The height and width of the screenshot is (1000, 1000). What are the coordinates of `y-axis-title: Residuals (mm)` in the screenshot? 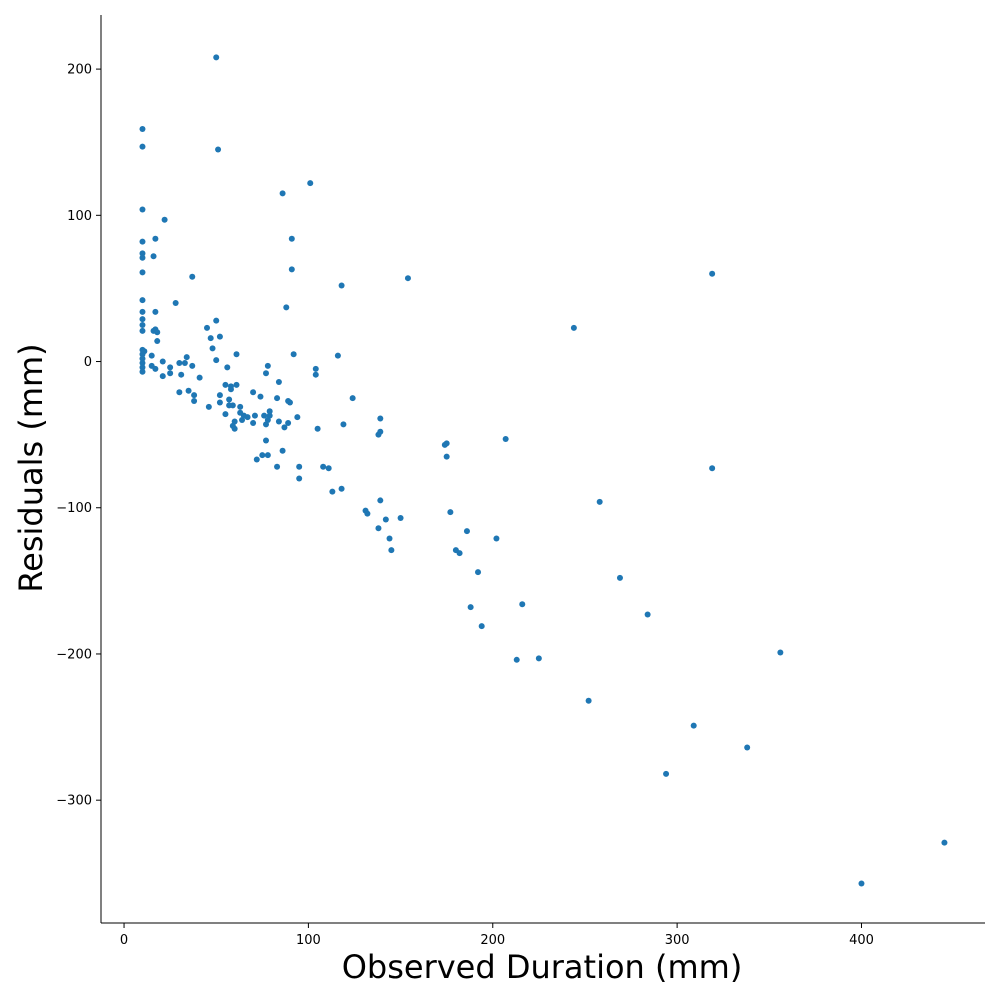 It's located at (31, 467).